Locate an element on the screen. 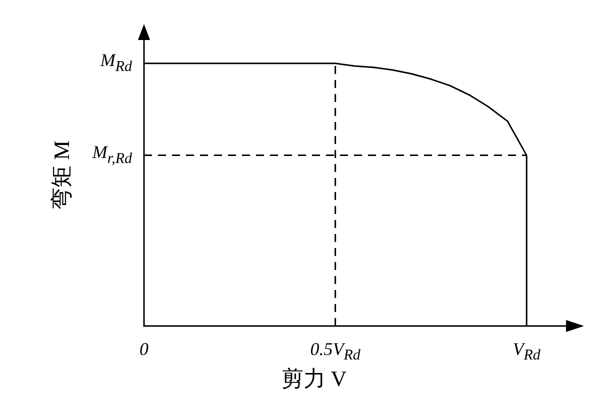 This screenshot has height=400, width=600. x-tick-label: V$_{Rd}$ is located at coordinates (526, 351).